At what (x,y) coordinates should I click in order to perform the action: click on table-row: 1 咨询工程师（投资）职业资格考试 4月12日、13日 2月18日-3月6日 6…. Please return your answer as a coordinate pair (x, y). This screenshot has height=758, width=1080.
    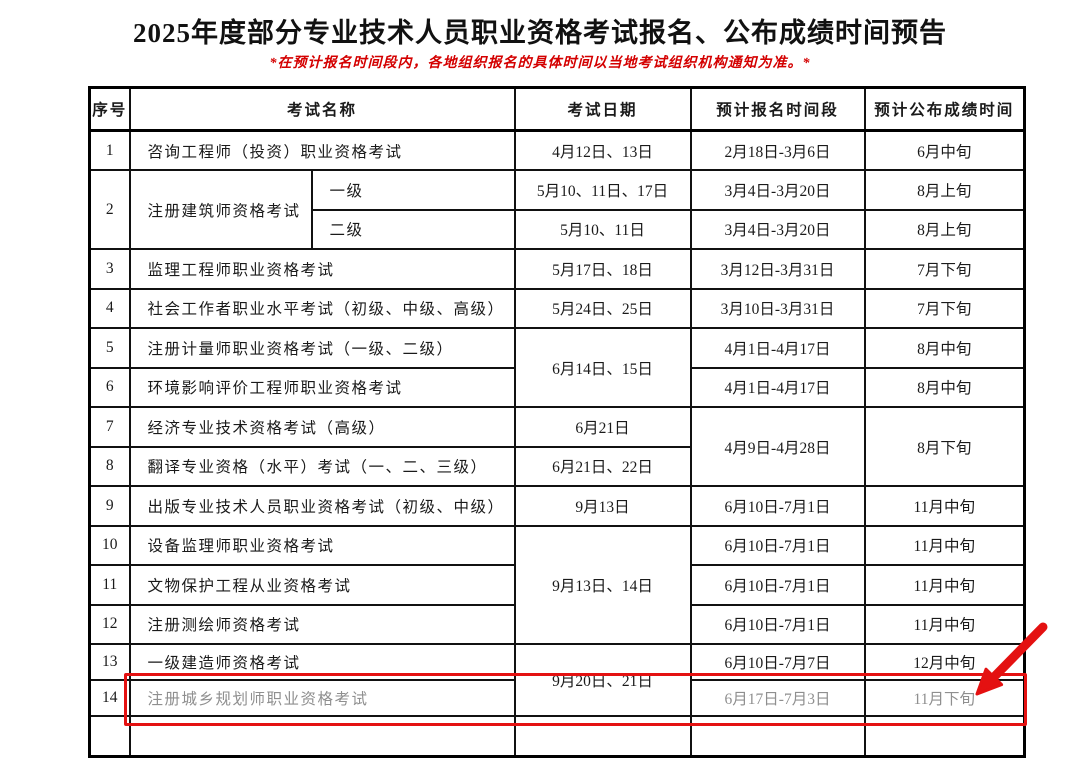
    Looking at the image, I should click on (557, 150).